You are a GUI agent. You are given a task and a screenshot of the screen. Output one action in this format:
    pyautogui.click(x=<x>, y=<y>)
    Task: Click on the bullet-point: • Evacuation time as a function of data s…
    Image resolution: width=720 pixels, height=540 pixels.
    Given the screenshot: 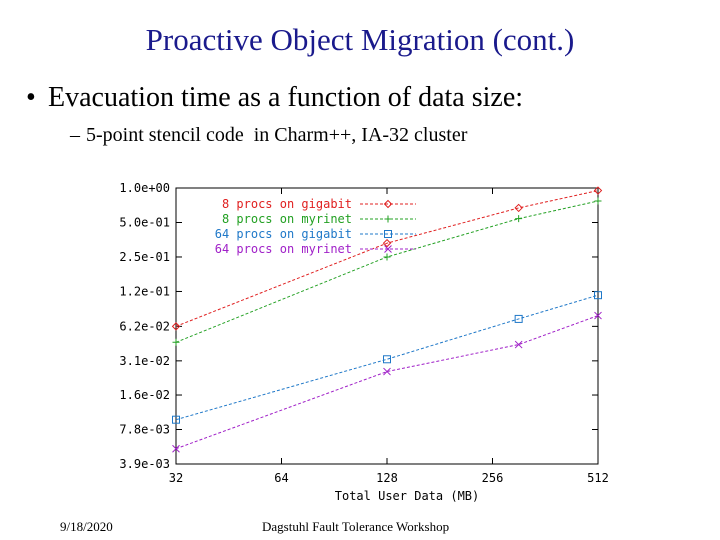 What is the action you would take?
    pyautogui.click(x=274, y=98)
    